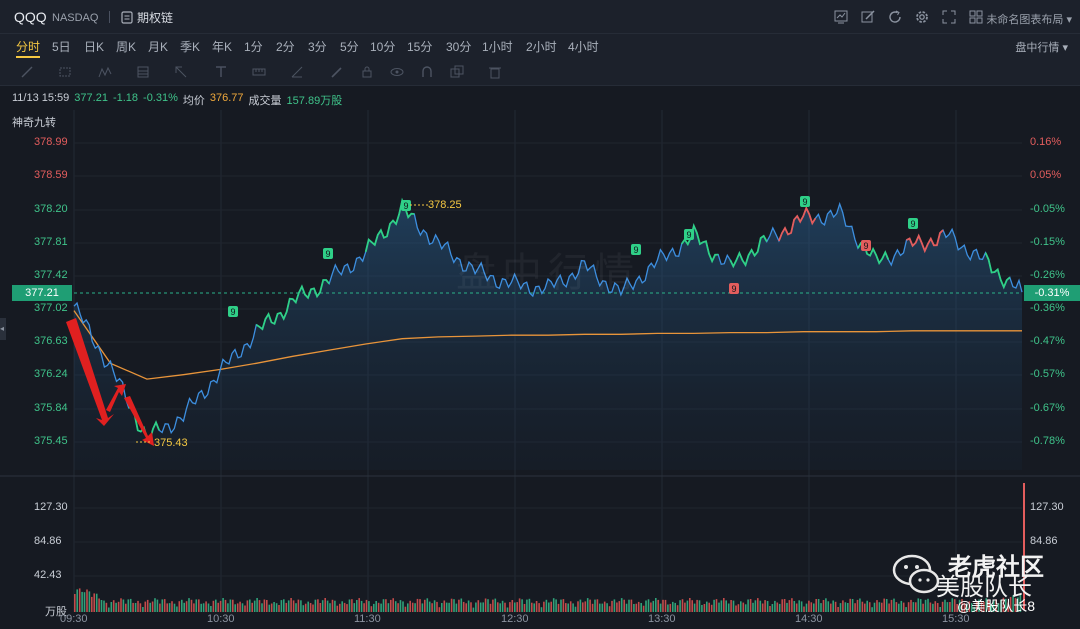 The image size is (1080, 629). I want to click on signal-segment, so click(997, 271).